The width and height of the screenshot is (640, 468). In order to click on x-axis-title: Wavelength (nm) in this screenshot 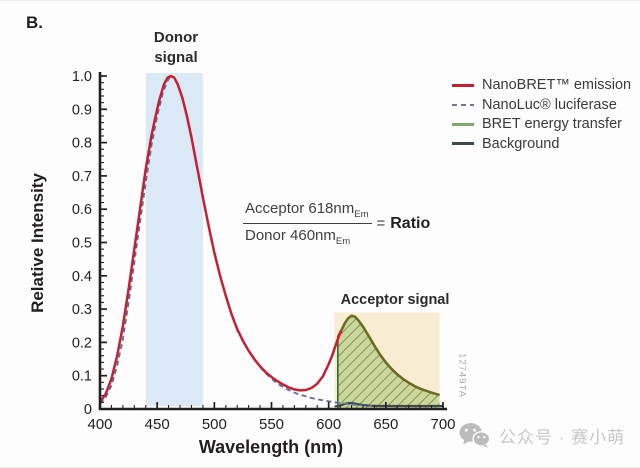, I will do `click(271, 447)`.